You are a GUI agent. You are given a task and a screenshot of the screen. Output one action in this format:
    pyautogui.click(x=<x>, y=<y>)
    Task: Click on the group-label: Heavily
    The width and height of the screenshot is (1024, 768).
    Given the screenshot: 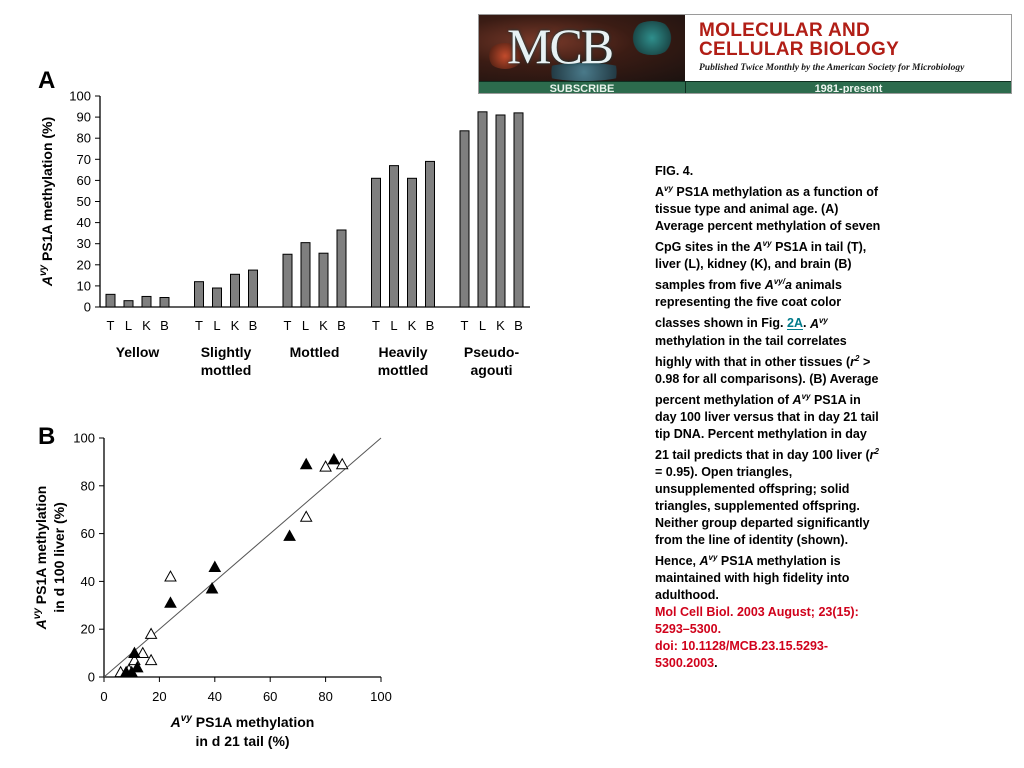 What is the action you would take?
    pyautogui.click(x=402, y=352)
    